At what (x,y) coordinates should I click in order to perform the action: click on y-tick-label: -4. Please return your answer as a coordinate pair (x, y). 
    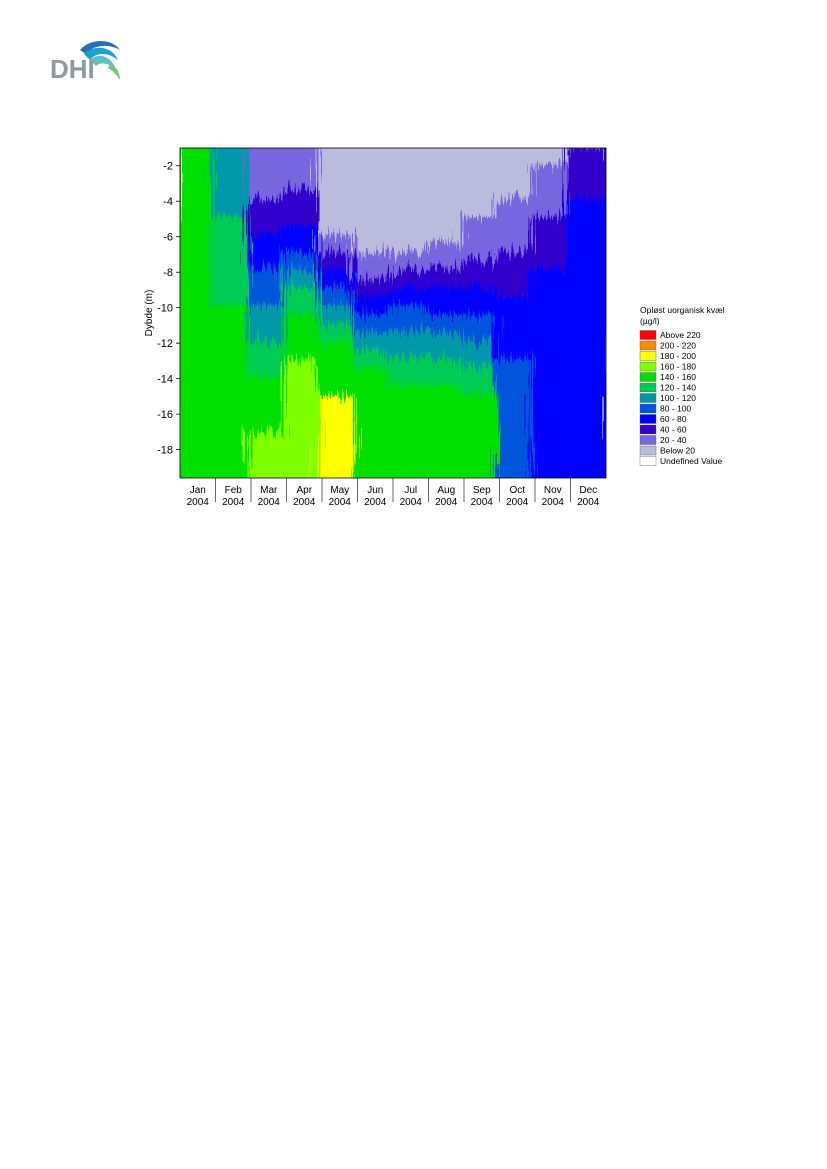
    Looking at the image, I should click on (168, 202).